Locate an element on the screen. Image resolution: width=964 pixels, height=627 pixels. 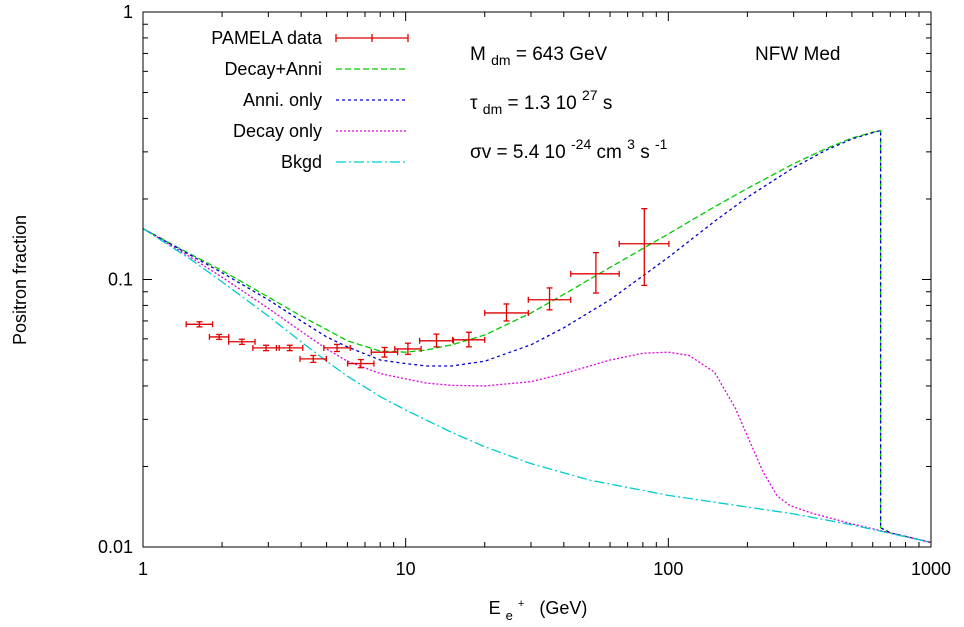
y-tick-label: 0.1 is located at coordinates (120, 280).